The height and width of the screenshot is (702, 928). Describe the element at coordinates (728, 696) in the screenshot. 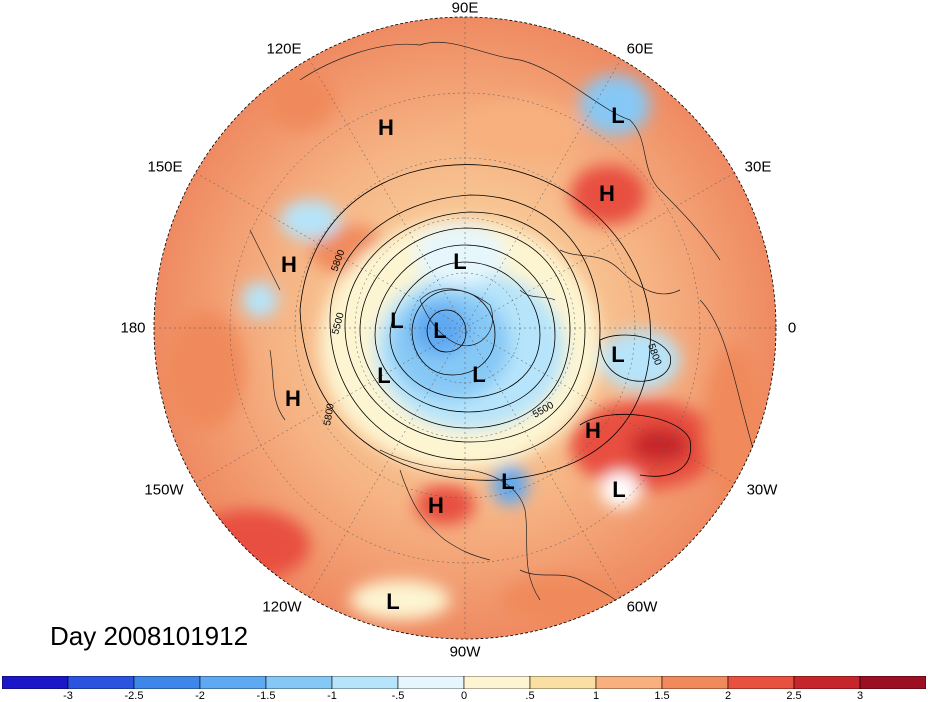

I see `colorbar-tick: 2` at that location.